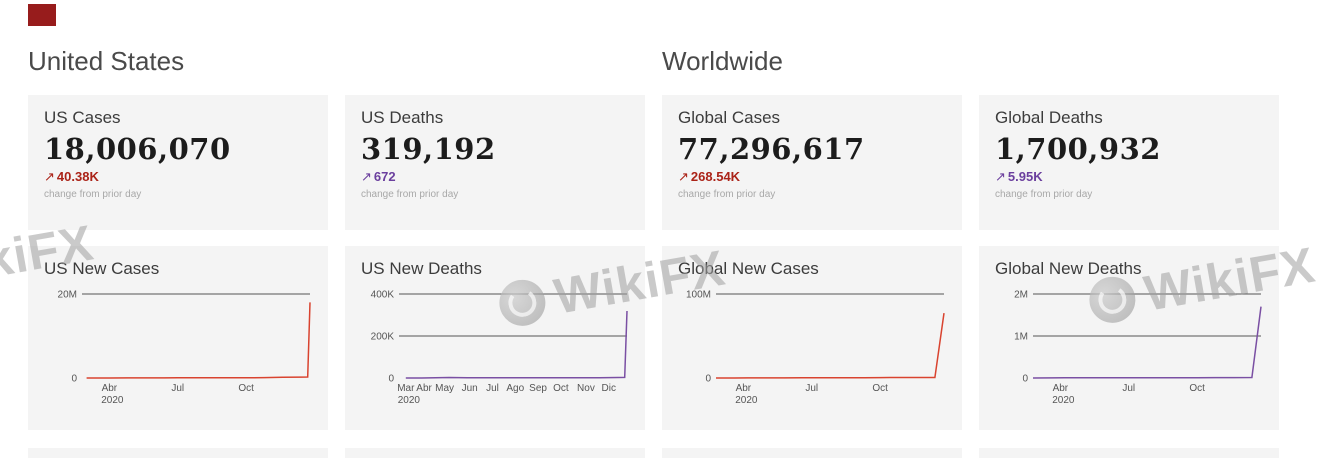 This screenshot has height=458, width=1318. Describe the element at coordinates (82, 117) in the screenshot. I see `stat-label: US Cases` at that location.